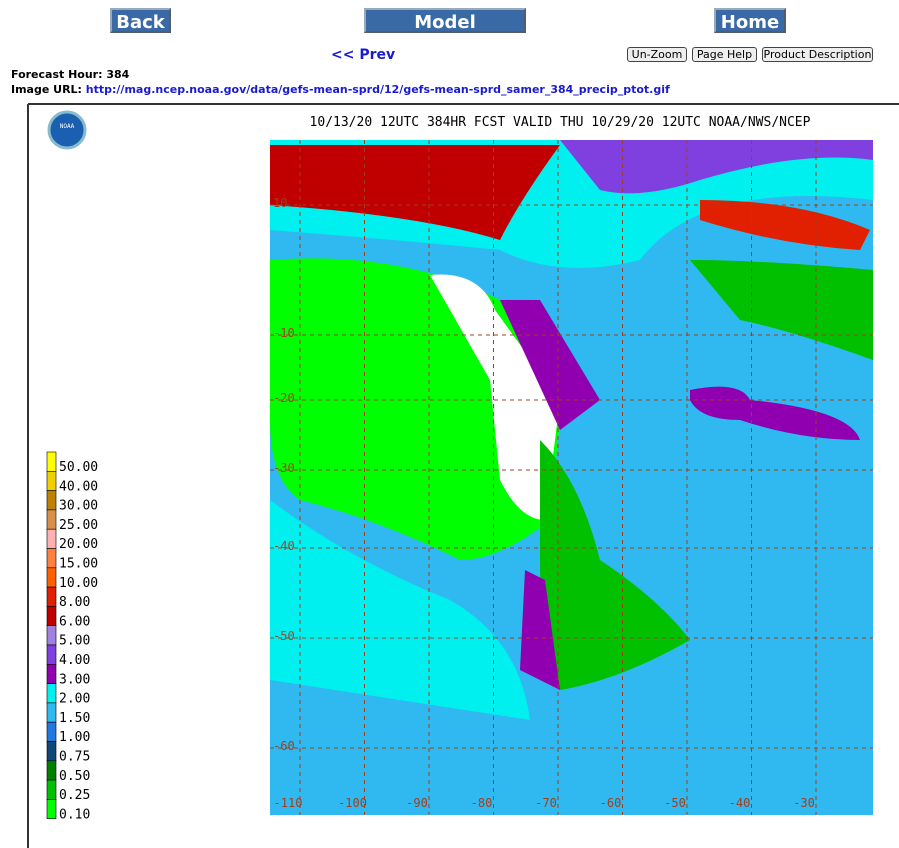 This screenshot has height=848, width=899. I want to click on prev-link: << Prev, so click(363, 55).